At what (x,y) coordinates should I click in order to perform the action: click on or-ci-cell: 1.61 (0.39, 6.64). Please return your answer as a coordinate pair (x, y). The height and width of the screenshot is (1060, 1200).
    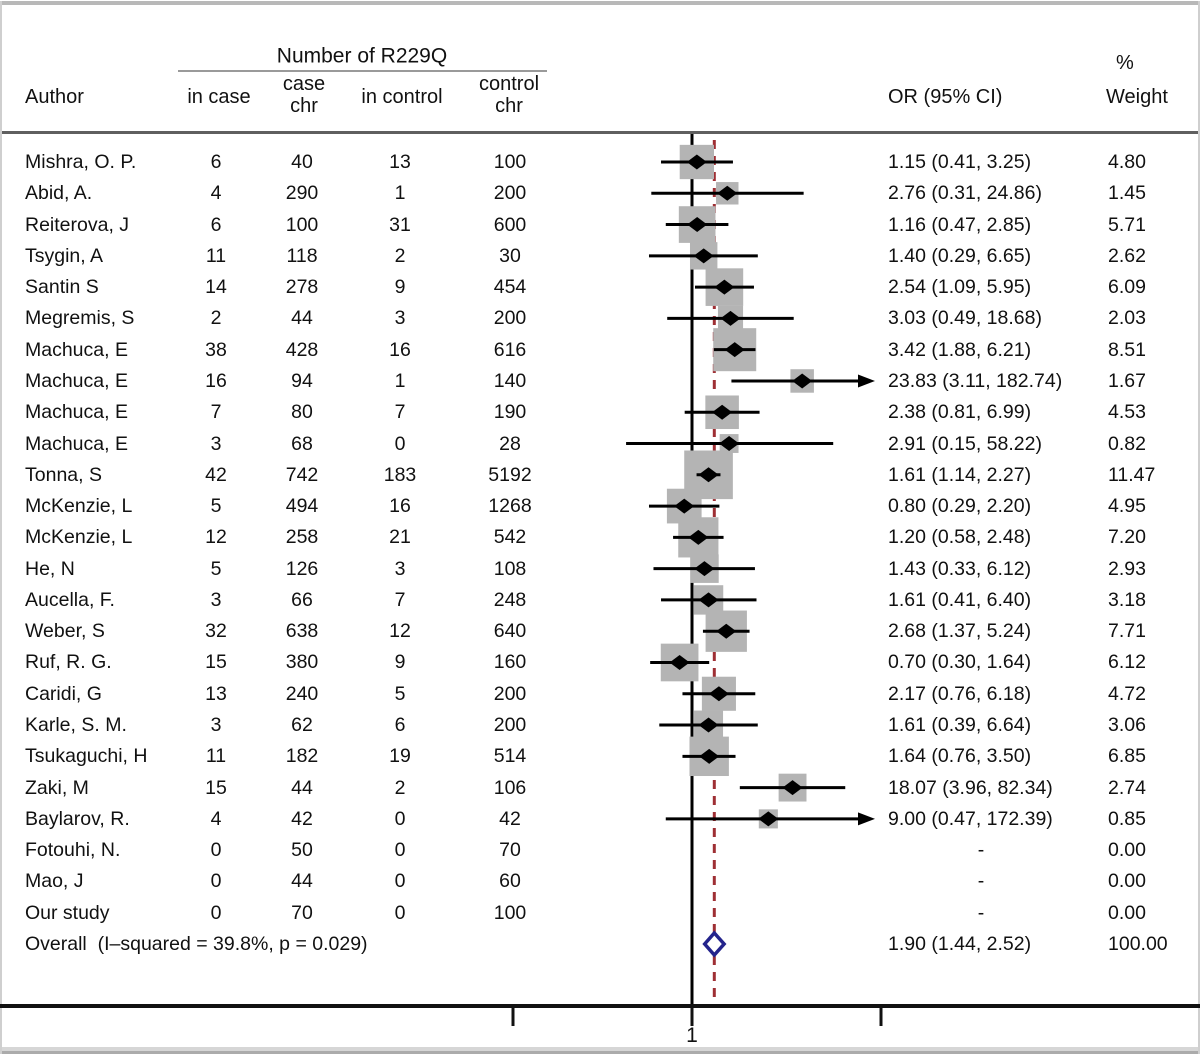
    Looking at the image, I should click on (960, 724).